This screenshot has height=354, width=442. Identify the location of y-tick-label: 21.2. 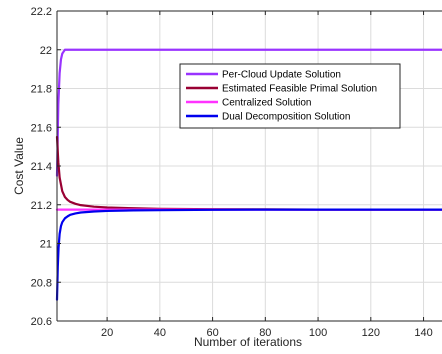
(41, 206).